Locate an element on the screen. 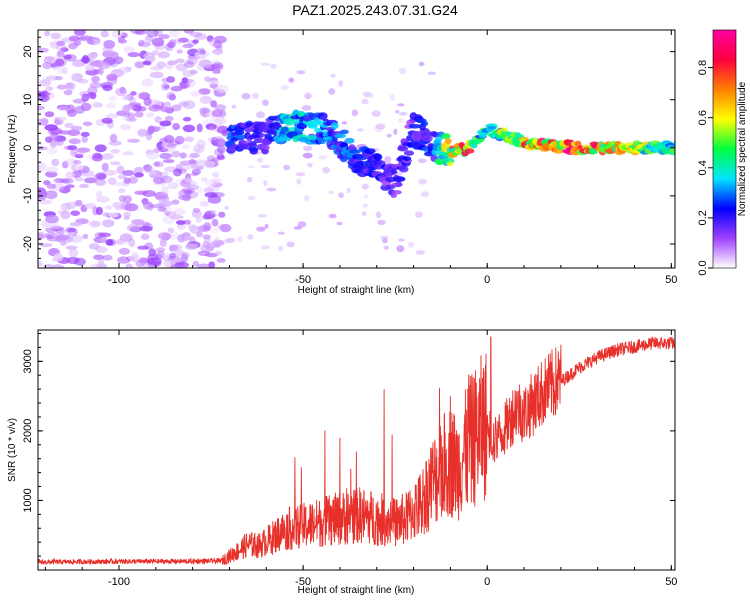 The height and width of the screenshot is (600, 750). x-tick-label: 50 is located at coordinates (671, 280).